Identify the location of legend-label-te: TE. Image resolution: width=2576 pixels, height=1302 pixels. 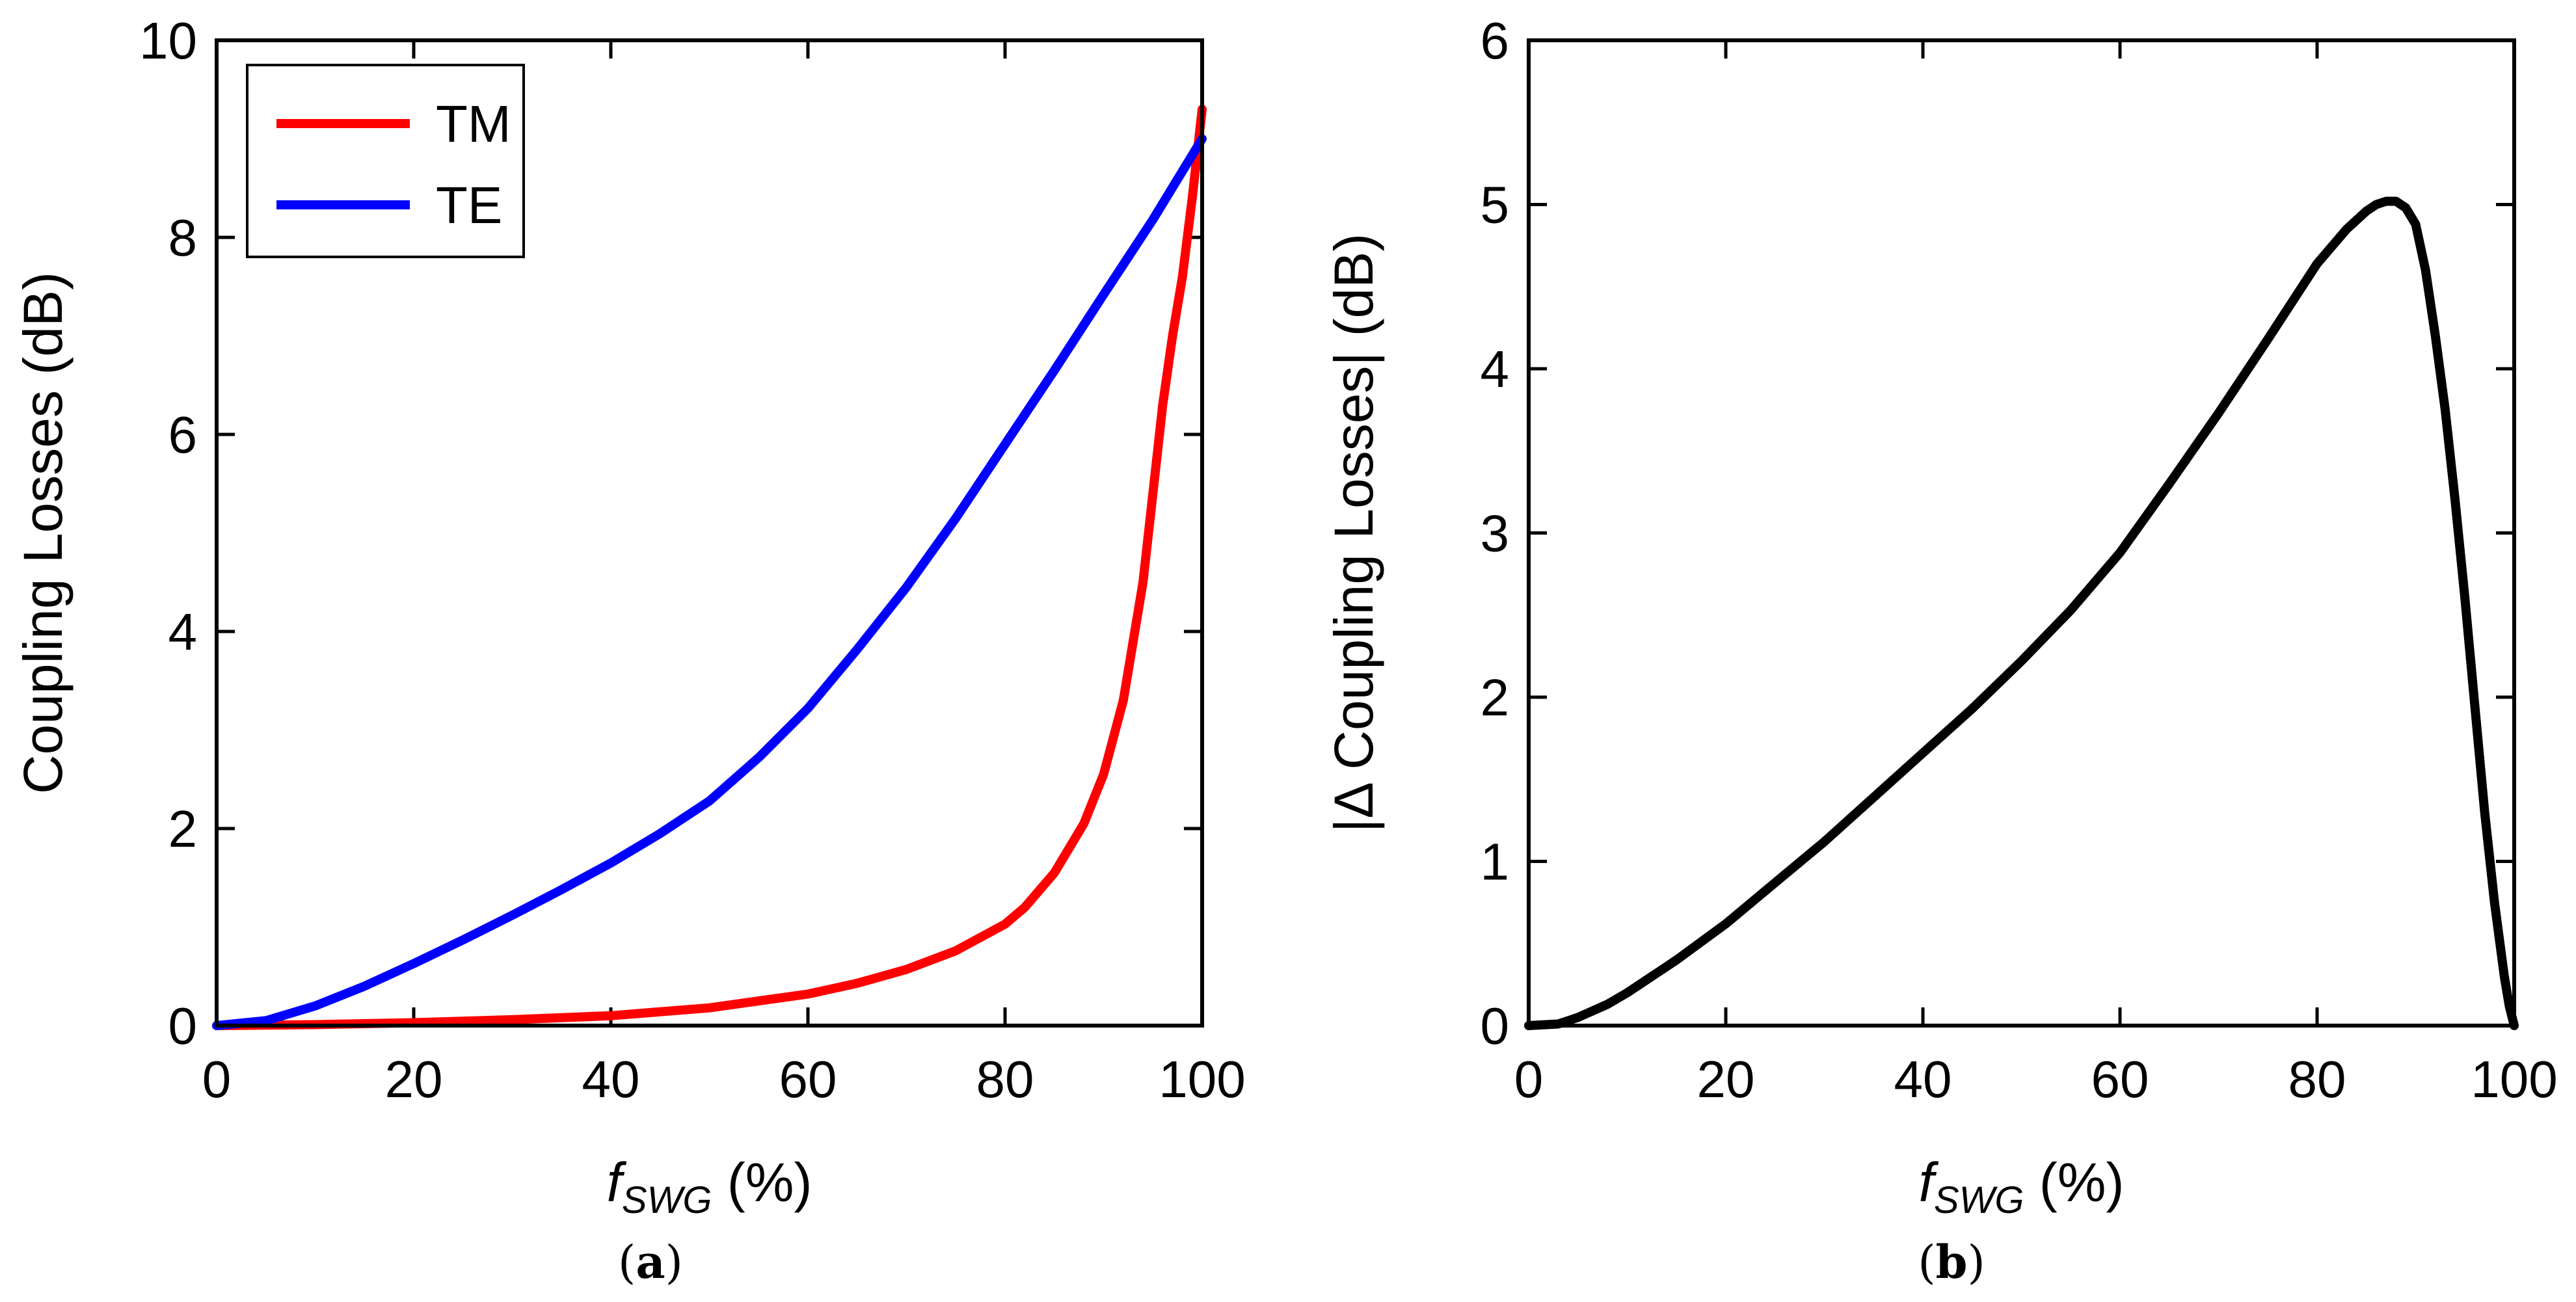
(469, 205).